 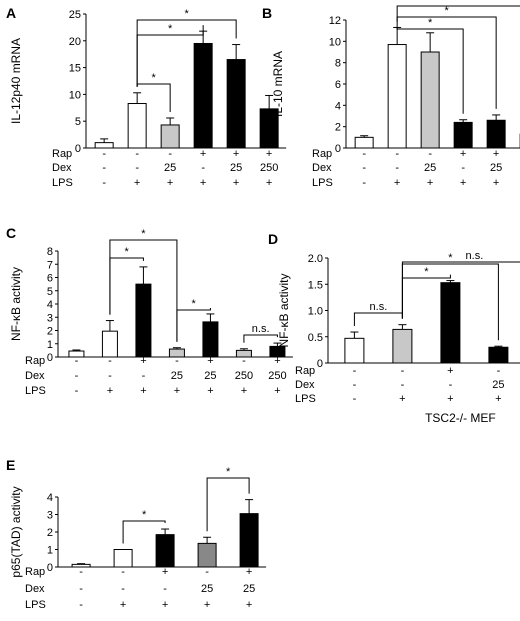 I want to click on y-tick-label: 5, so click(x=78, y=122).